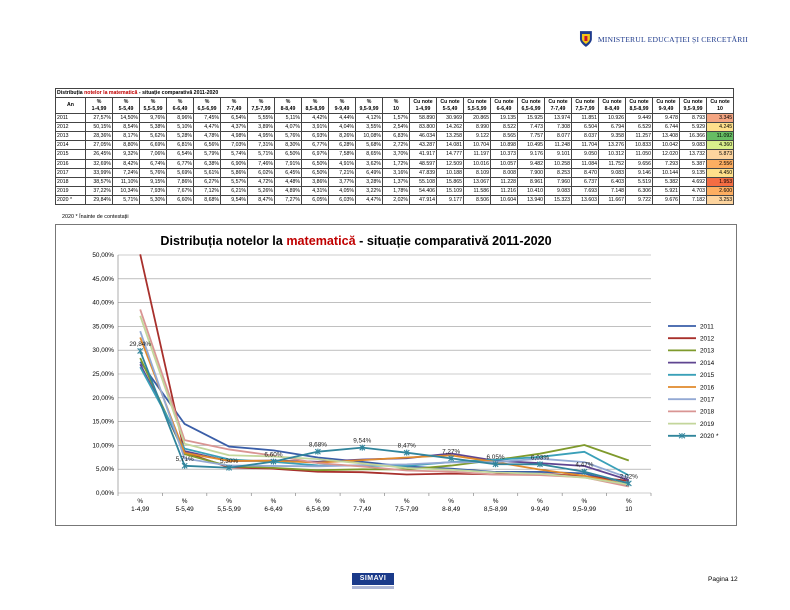  I want to click on count-cell: 2.600, so click(720, 190).